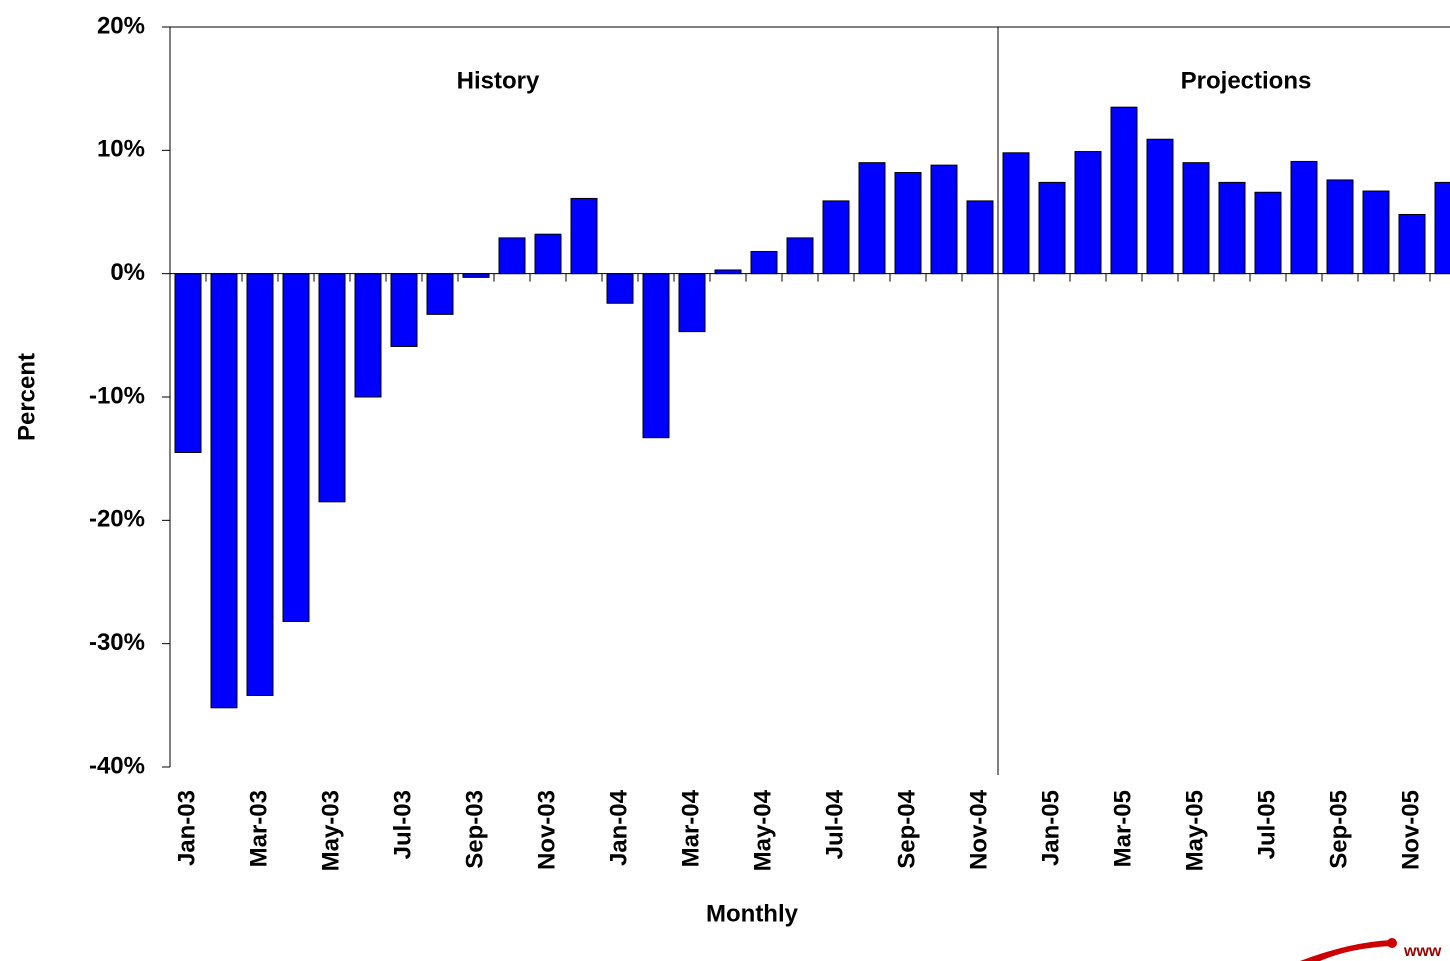 This screenshot has width=1450, height=961. What do you see at coordinates (906, 828) in the screenshot?
I see `x-tick-label: Sep-04` at bounding box center [906, 828].